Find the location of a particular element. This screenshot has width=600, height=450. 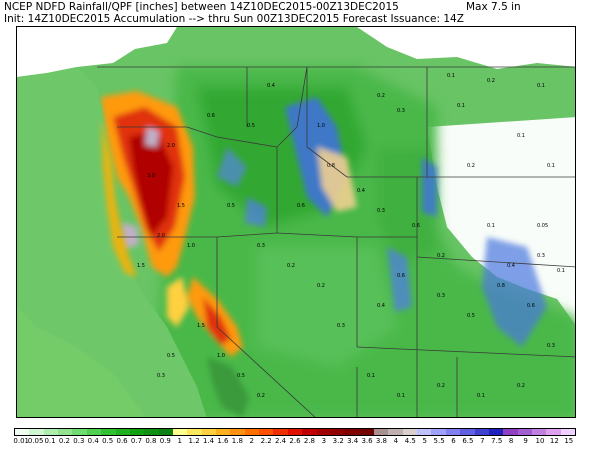

legend-label: 0.6 is located at coordinates (122, 441).